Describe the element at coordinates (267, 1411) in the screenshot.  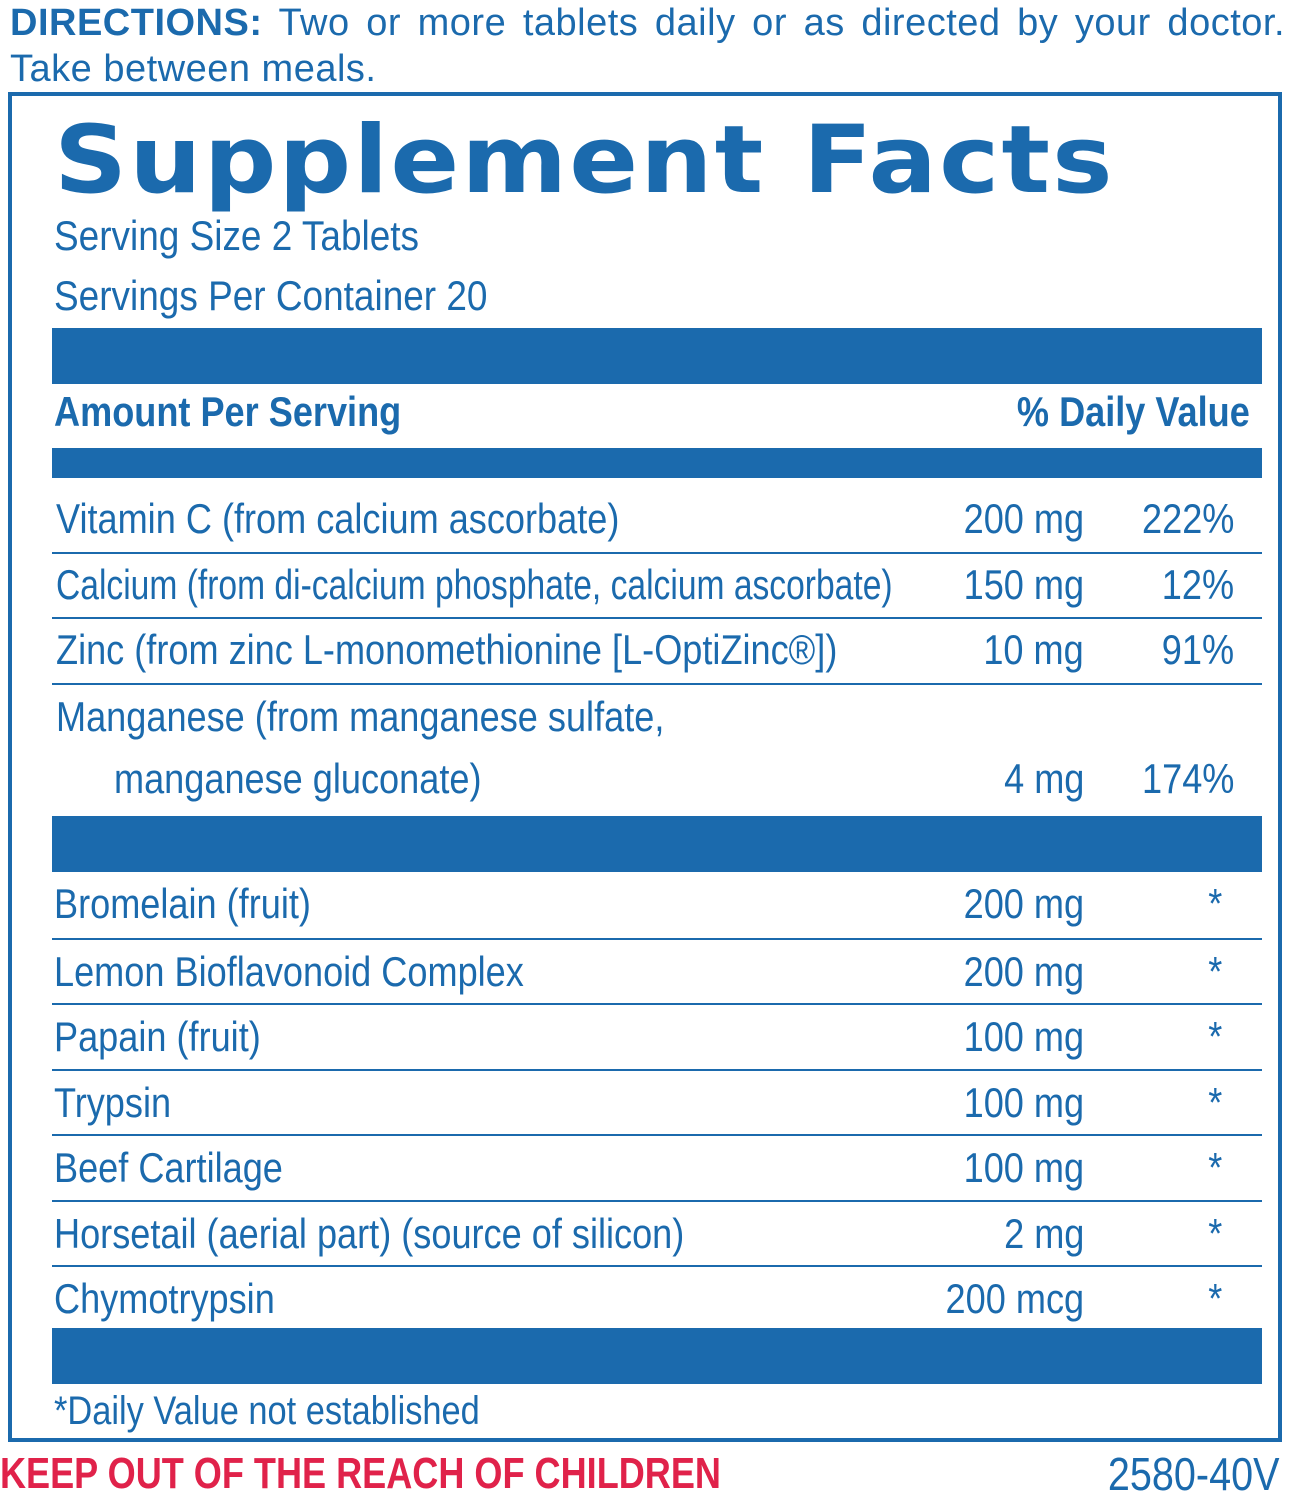
I see `footnote: *Daily Value not established` at that location.